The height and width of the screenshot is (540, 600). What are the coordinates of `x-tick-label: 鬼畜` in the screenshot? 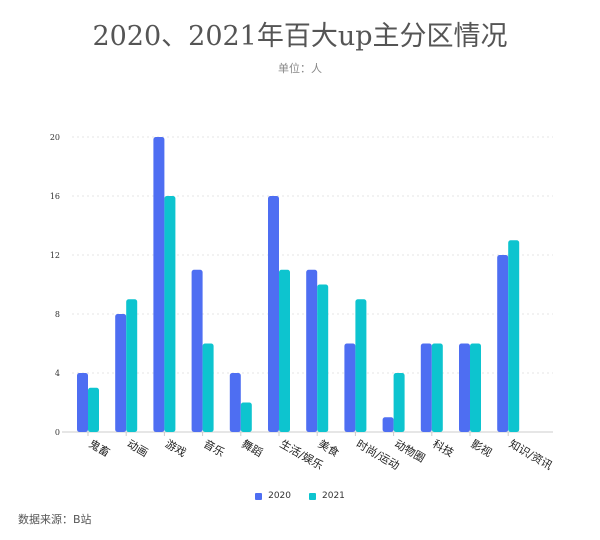 It's located at (100, 447).